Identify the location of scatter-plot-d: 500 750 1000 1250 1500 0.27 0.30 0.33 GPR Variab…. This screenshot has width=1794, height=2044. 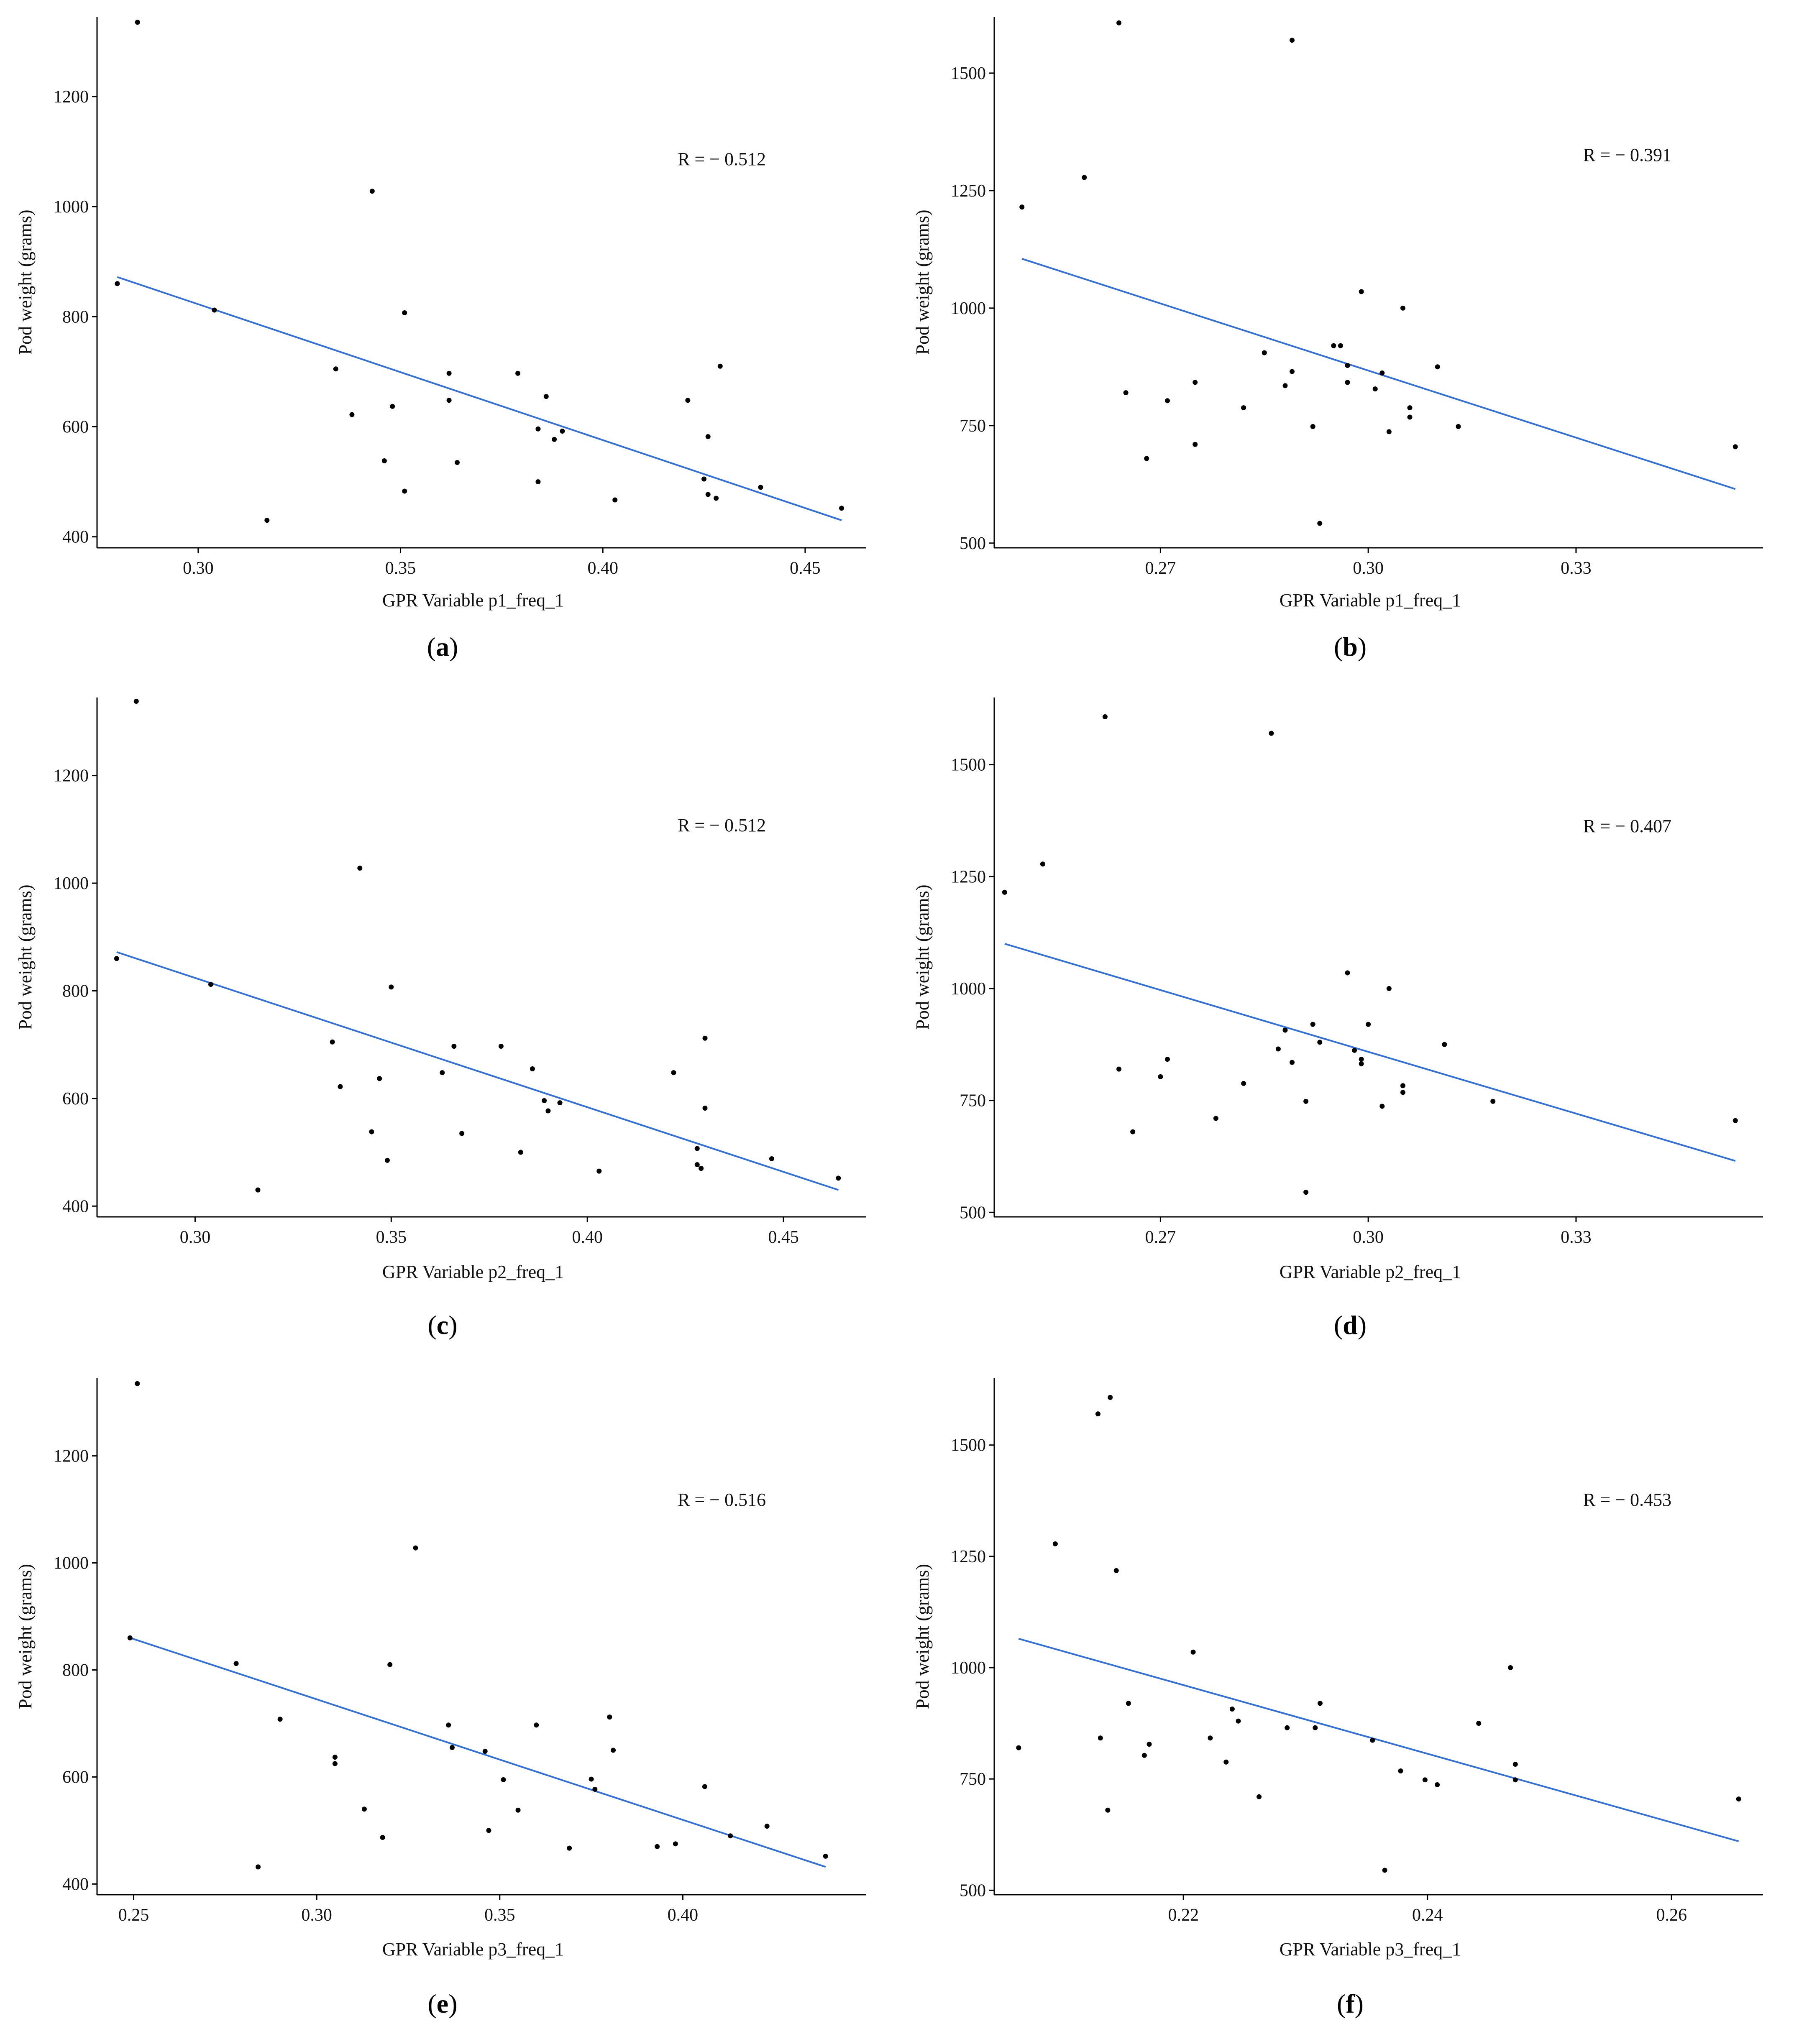
(1337, 990).